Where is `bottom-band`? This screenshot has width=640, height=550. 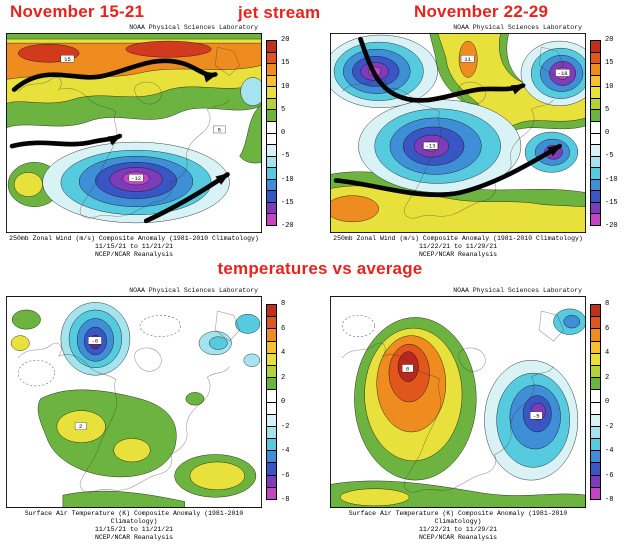 bottom-band is located at coordinates (458, 494).